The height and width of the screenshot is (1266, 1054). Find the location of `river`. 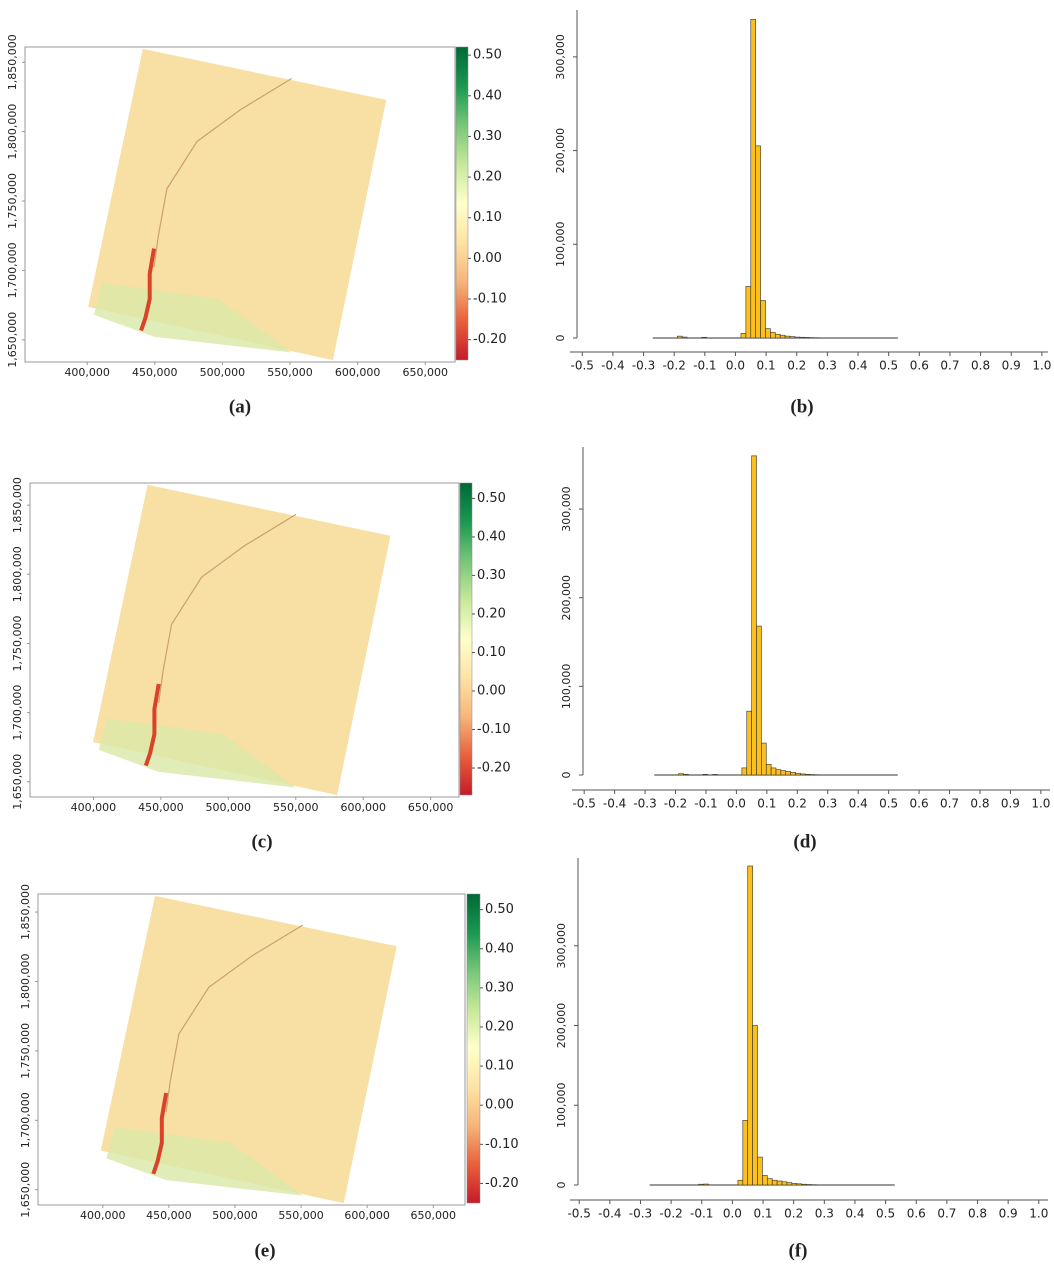

river is located at coordinates (227, 608).